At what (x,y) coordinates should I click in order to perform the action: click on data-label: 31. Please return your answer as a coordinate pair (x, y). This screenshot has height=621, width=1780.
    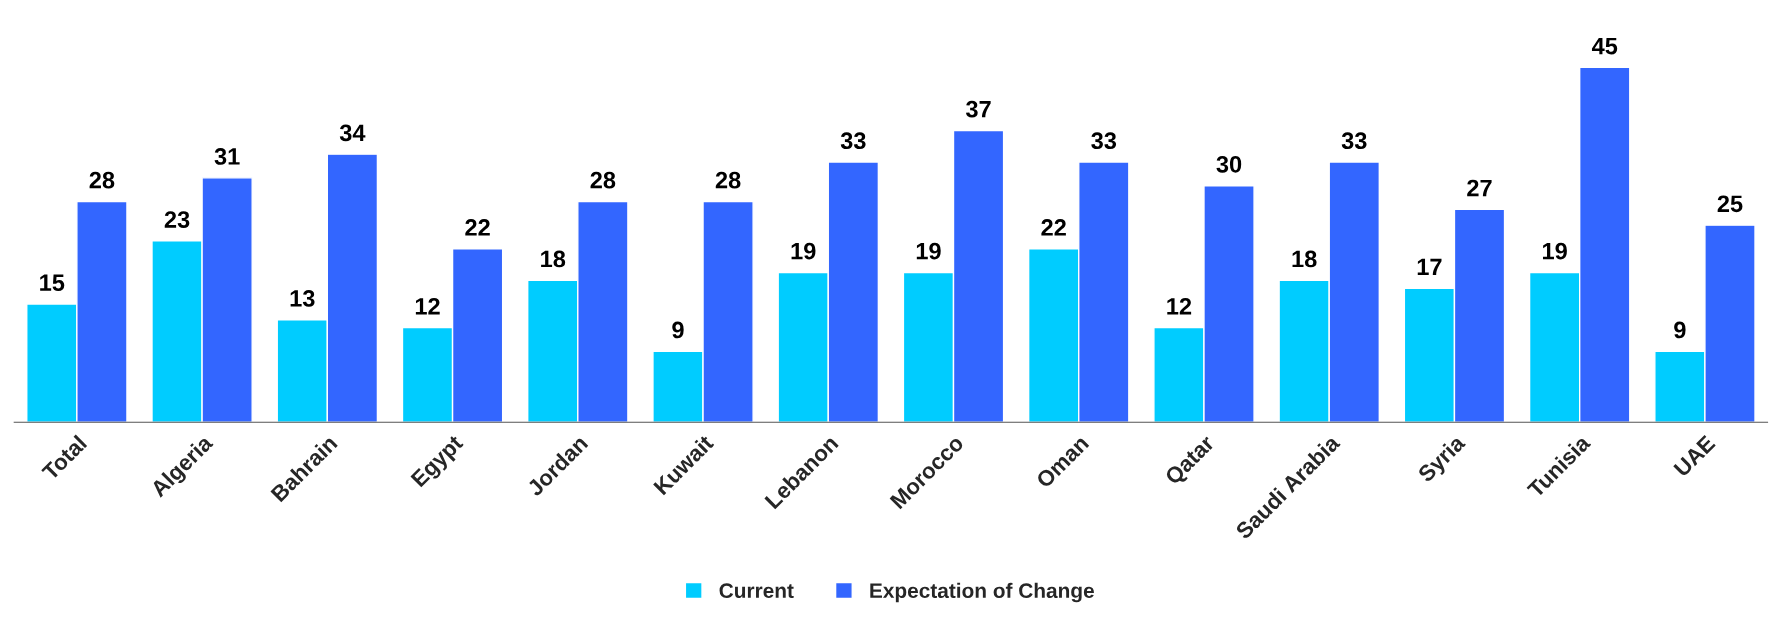
    Looking at the image, I should click on (227, 156).